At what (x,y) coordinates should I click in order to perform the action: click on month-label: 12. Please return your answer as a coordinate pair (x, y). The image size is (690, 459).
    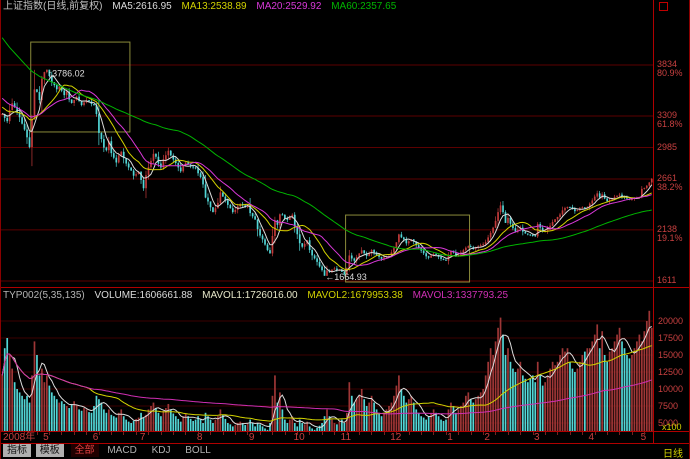
    Looking at the image, I should click on (396, 437).